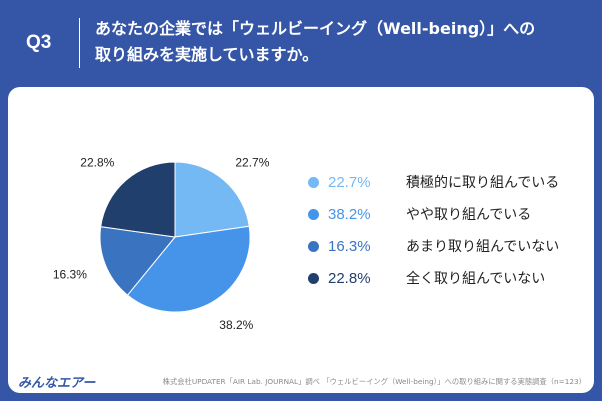  I want to click on legend-item-2: 38.2% やや取り組んでいる, so click(448, 214).